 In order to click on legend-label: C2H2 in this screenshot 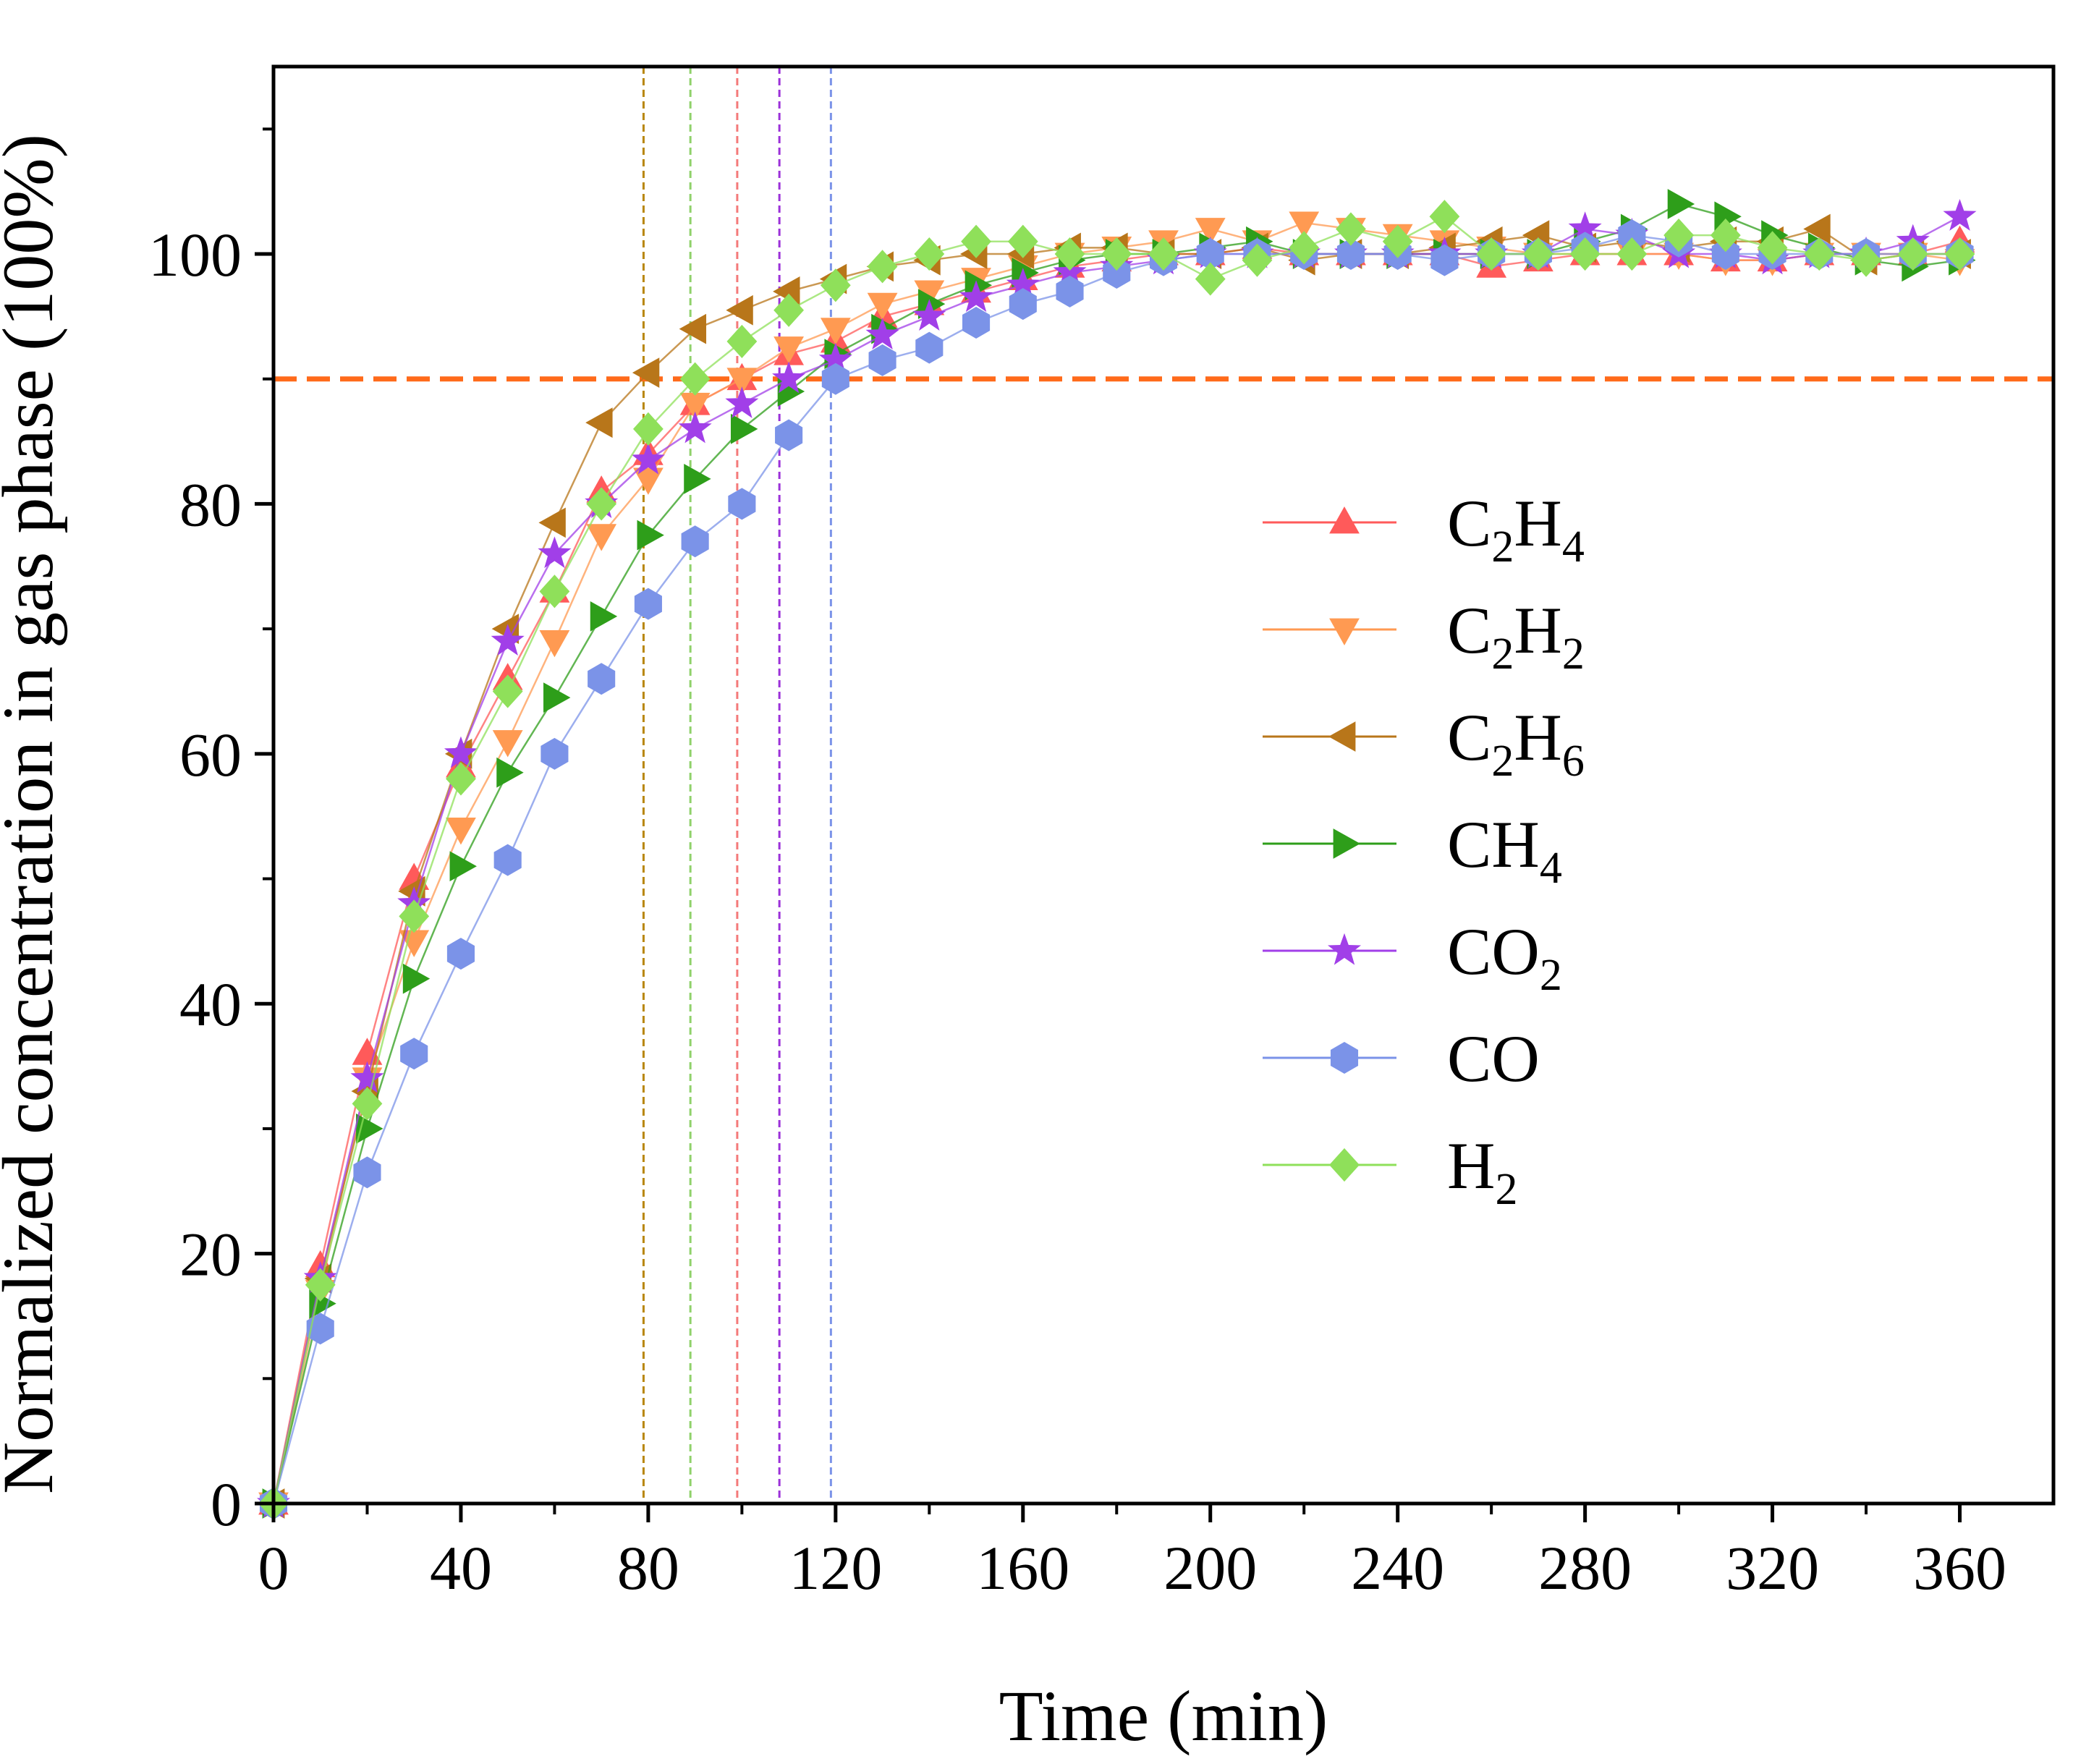, I will do `click(1516, 636)`.